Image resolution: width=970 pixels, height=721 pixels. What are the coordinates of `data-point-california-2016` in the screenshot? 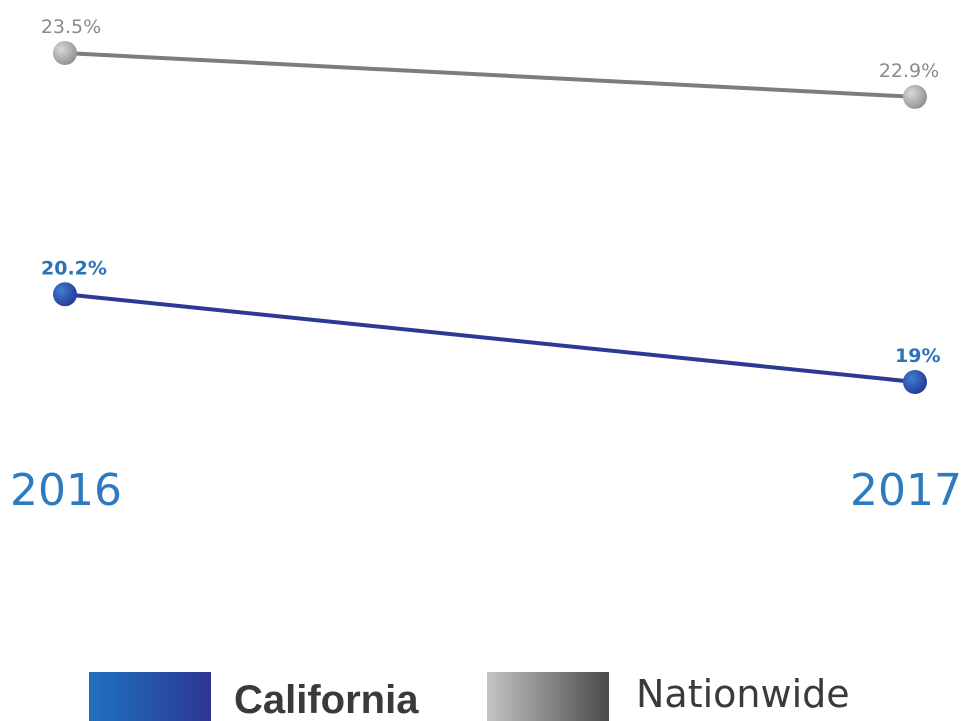 It's located at (65, 294).